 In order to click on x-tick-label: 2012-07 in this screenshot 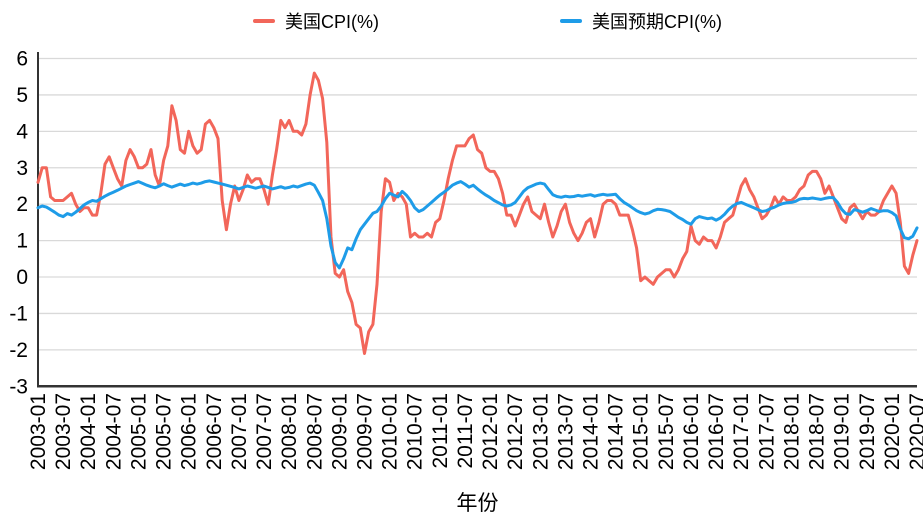, I will do `click(515, 431)`.